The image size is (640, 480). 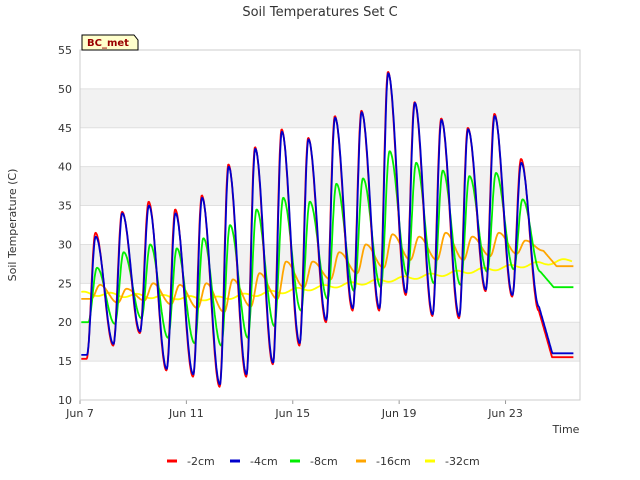 What do you see at coordinates (201, 461) in the screenshot?
I see `legend-label: -2cm` at bounding box center [201, 461].